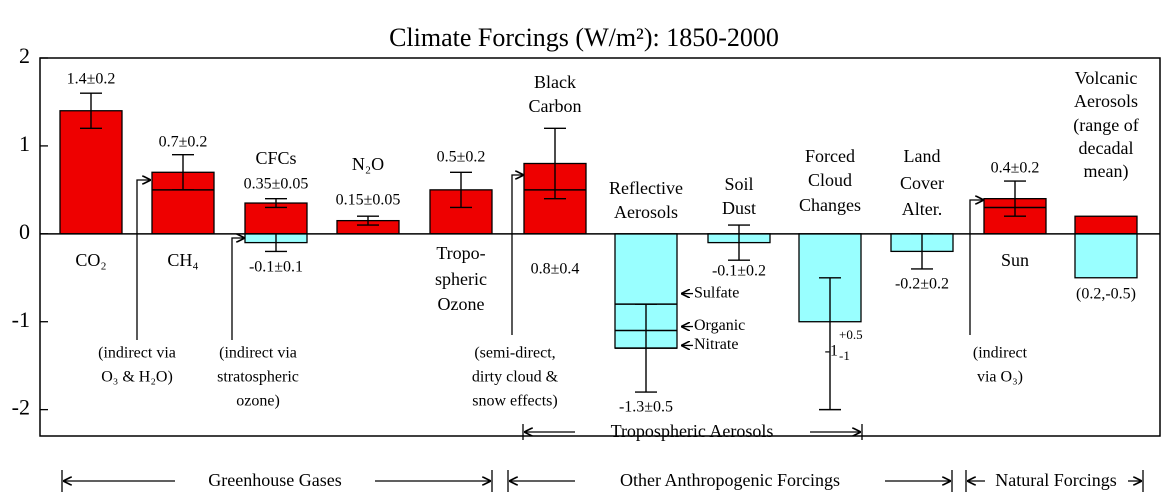 Image resolution: width=1168 pixels, height=497 pixels. What do you see at coordinates (719, 325) in the screenshot?
I see `component-label: Organic` at bounding box center [719, 325].